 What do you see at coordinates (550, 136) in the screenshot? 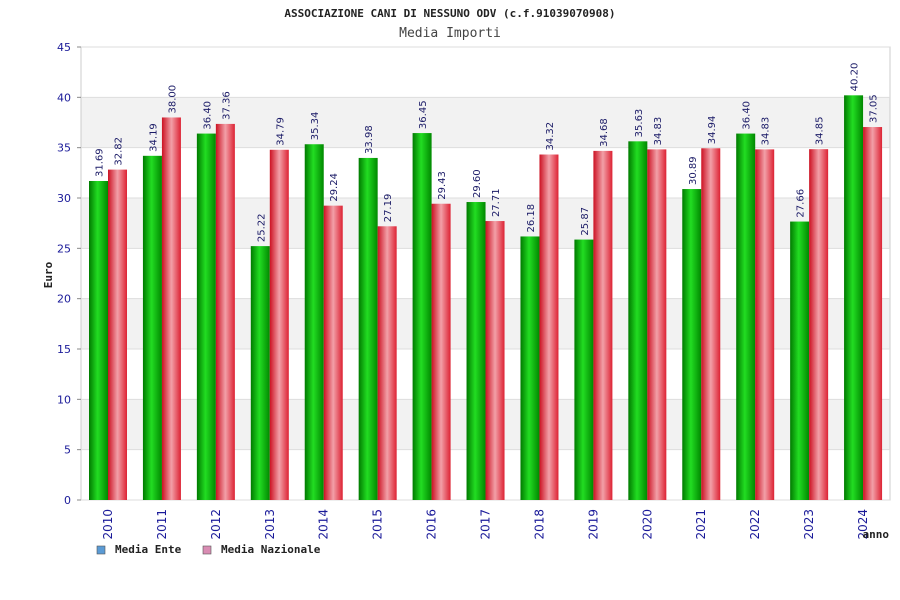
I see `data-label-media-nazionale-2018: 34.32` at bounding box center [550, 136].